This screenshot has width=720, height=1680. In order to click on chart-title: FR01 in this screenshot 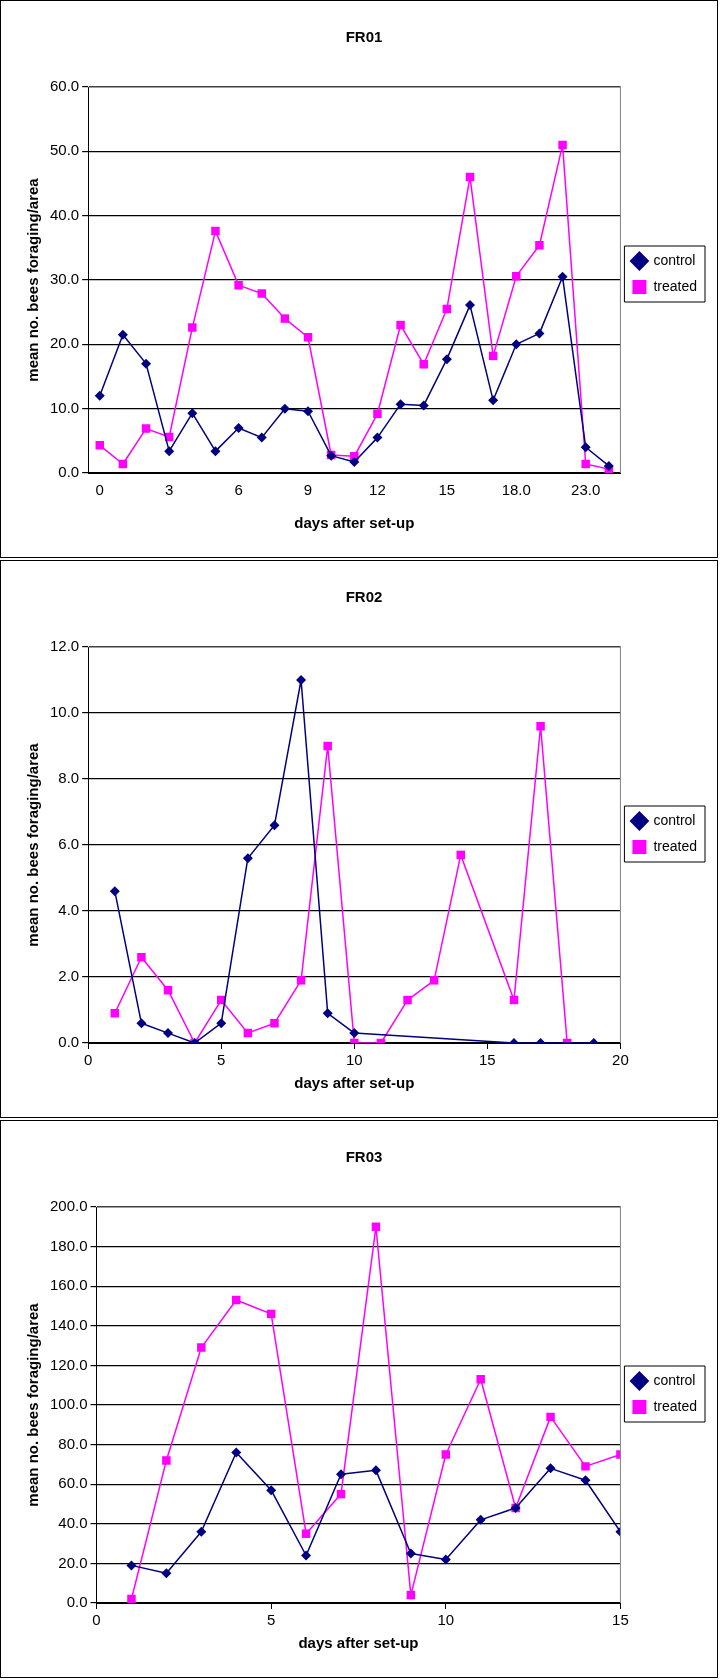, I will do `click(364, 37)`.